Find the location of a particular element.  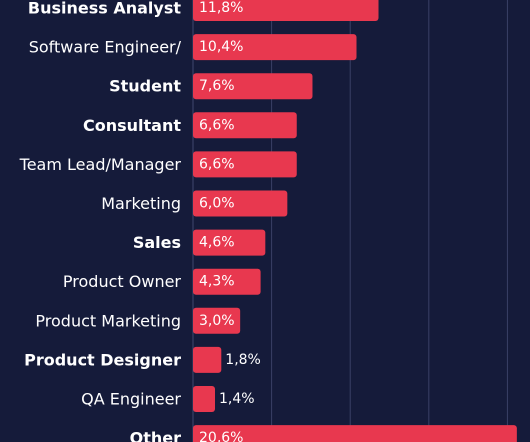

category-label: Product Marketing is located at coordinates (108, 320).